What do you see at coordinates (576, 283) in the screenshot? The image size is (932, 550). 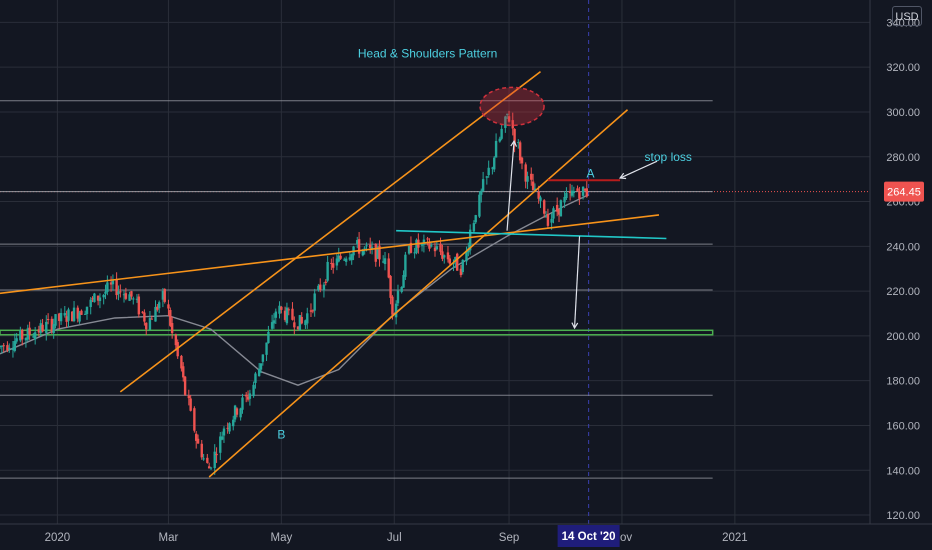 I see `target-projection-arrow` at bounding box center [576, 283].